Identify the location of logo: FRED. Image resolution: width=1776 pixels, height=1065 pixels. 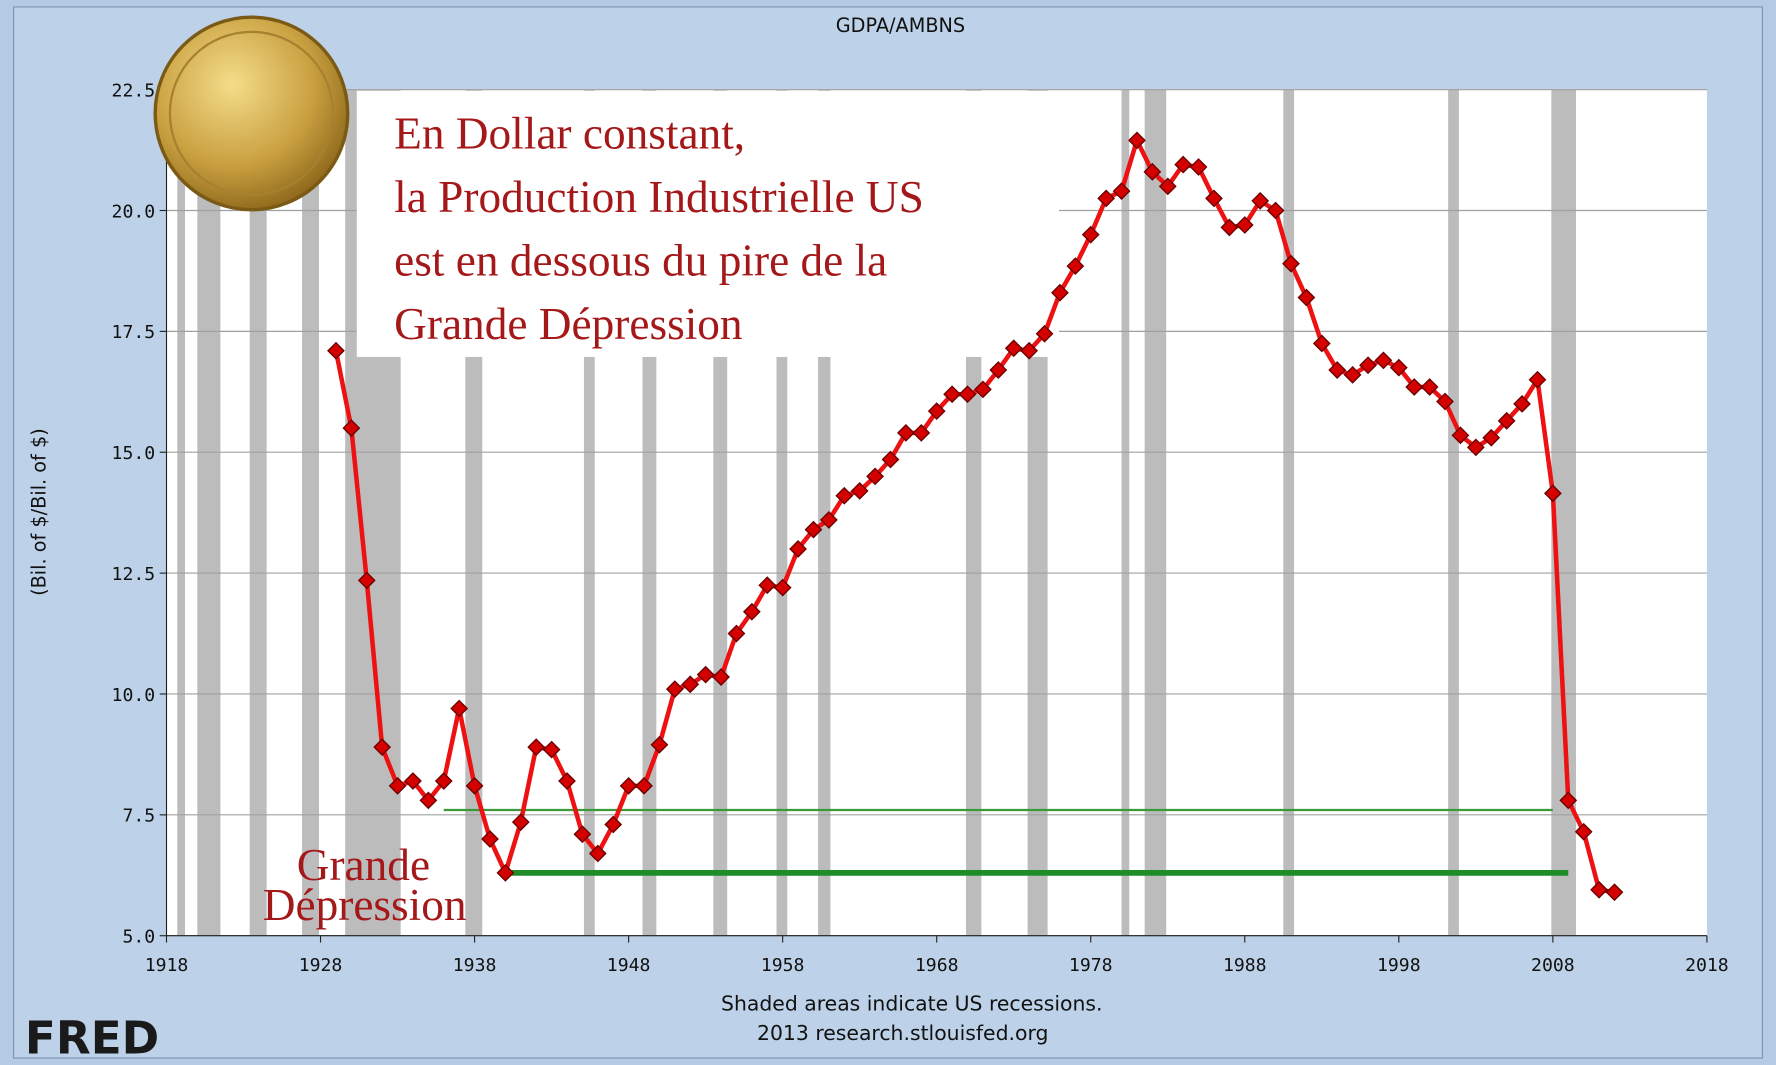
(92, 1038).